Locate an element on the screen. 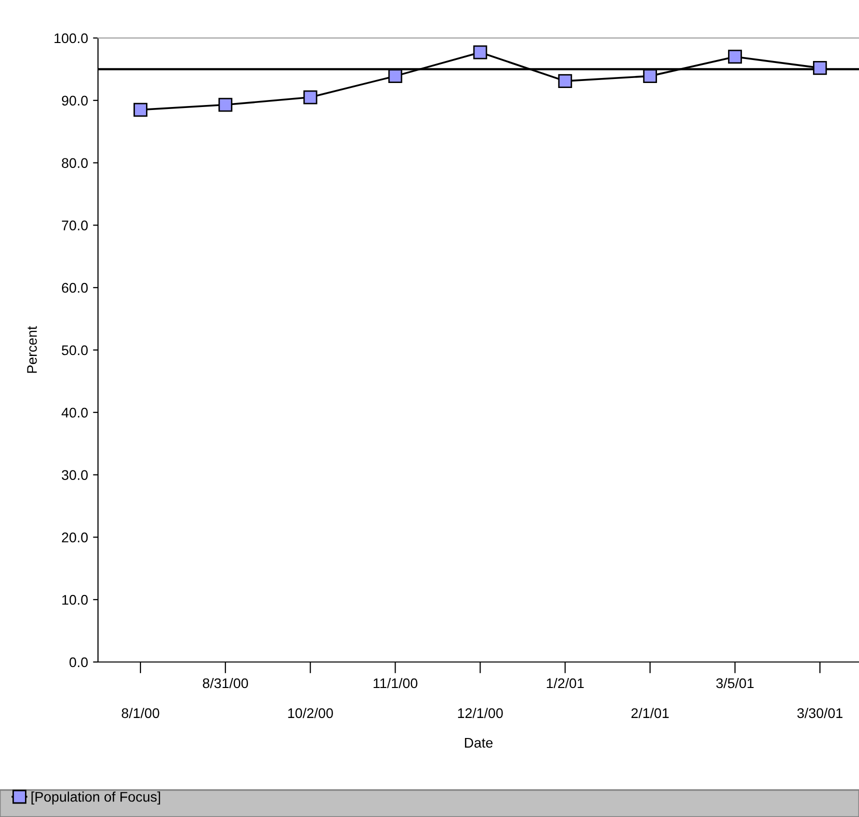 This screenshot has width=859, height=817. y-tick-label: 50.0 is located at coordinates (75, 350).